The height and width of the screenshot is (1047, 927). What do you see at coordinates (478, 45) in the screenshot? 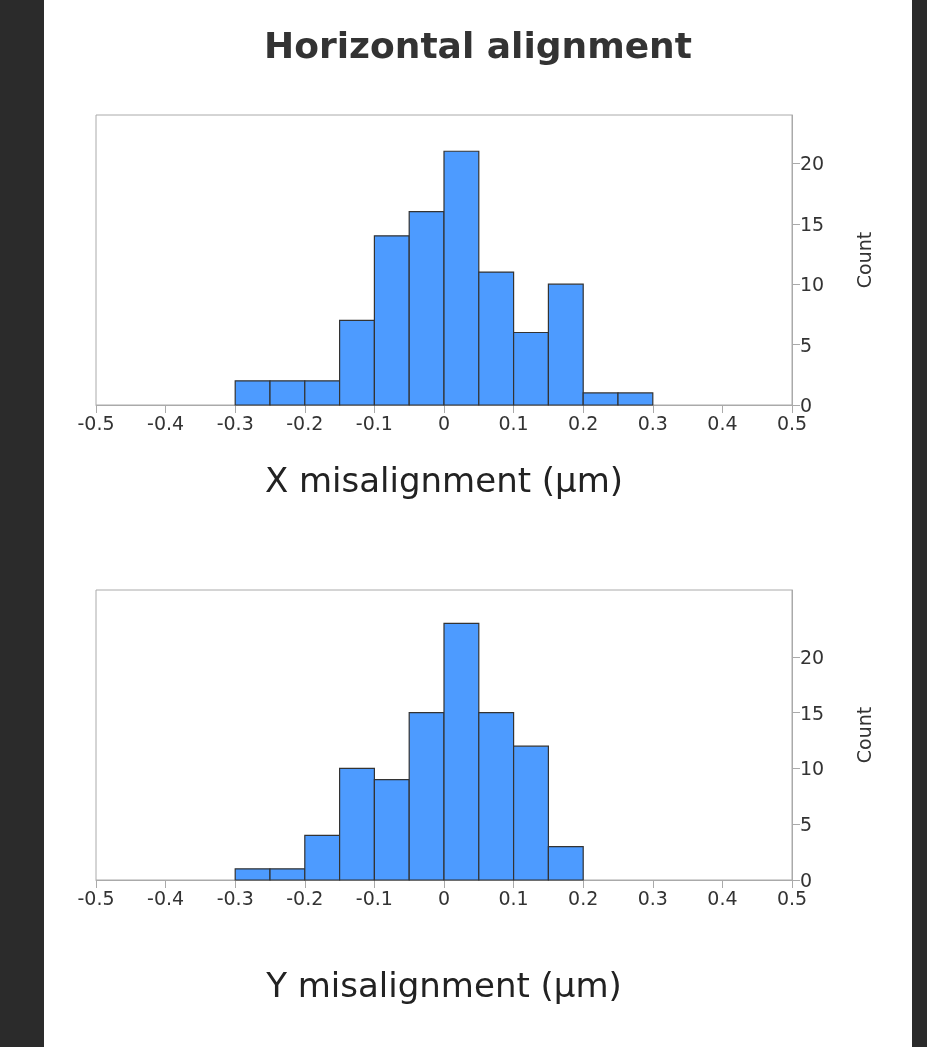
I see `chart-title: Horizontal alignment` at bounding box center [478, 45].